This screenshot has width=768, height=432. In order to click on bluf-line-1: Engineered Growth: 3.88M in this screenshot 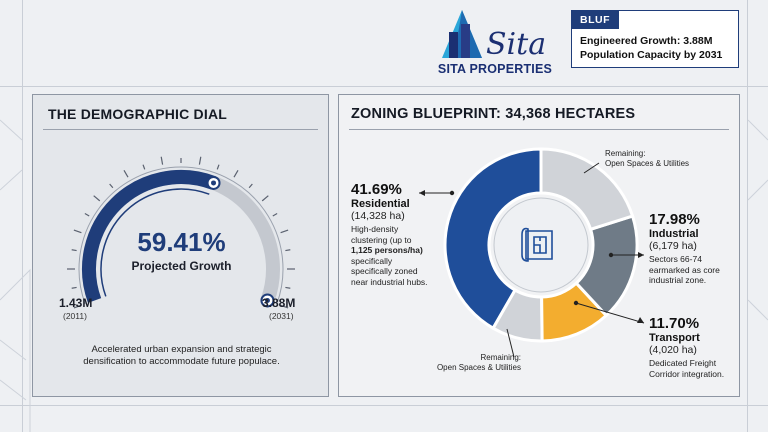, I will do `click(646, 41)`.